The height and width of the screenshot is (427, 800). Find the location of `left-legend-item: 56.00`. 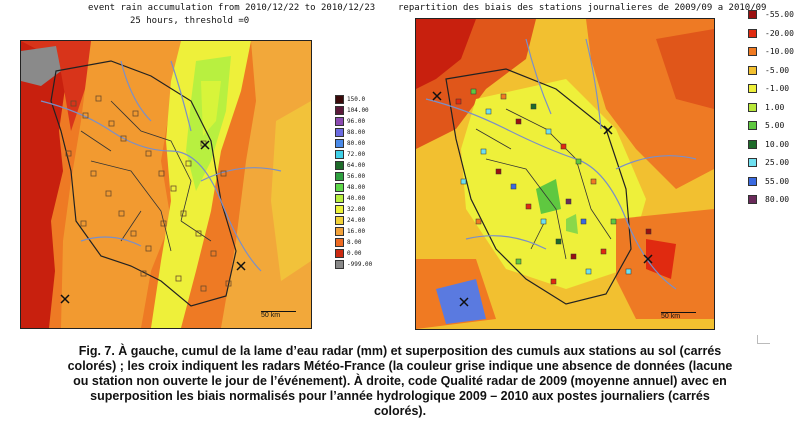

left-legend-item: 56.00 is located at coordinates (350, 176).